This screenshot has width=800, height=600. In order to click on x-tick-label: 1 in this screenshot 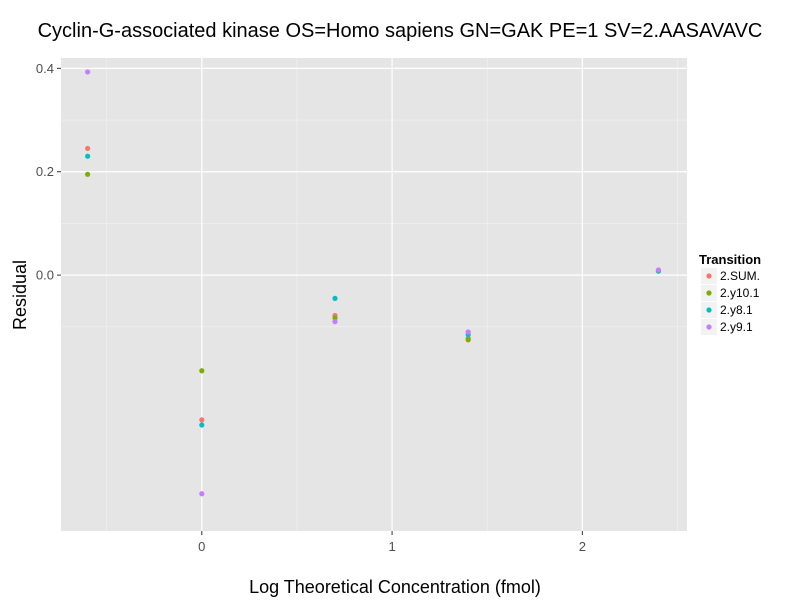, I will do `click(391, 546)`.